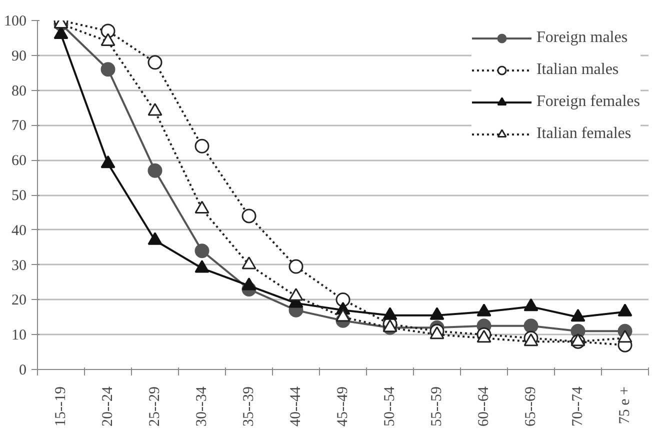 Image resolution: width=670 pixels, height=431 pixels. I want to click on x-tick-label: 20--24, so click(108, 406).